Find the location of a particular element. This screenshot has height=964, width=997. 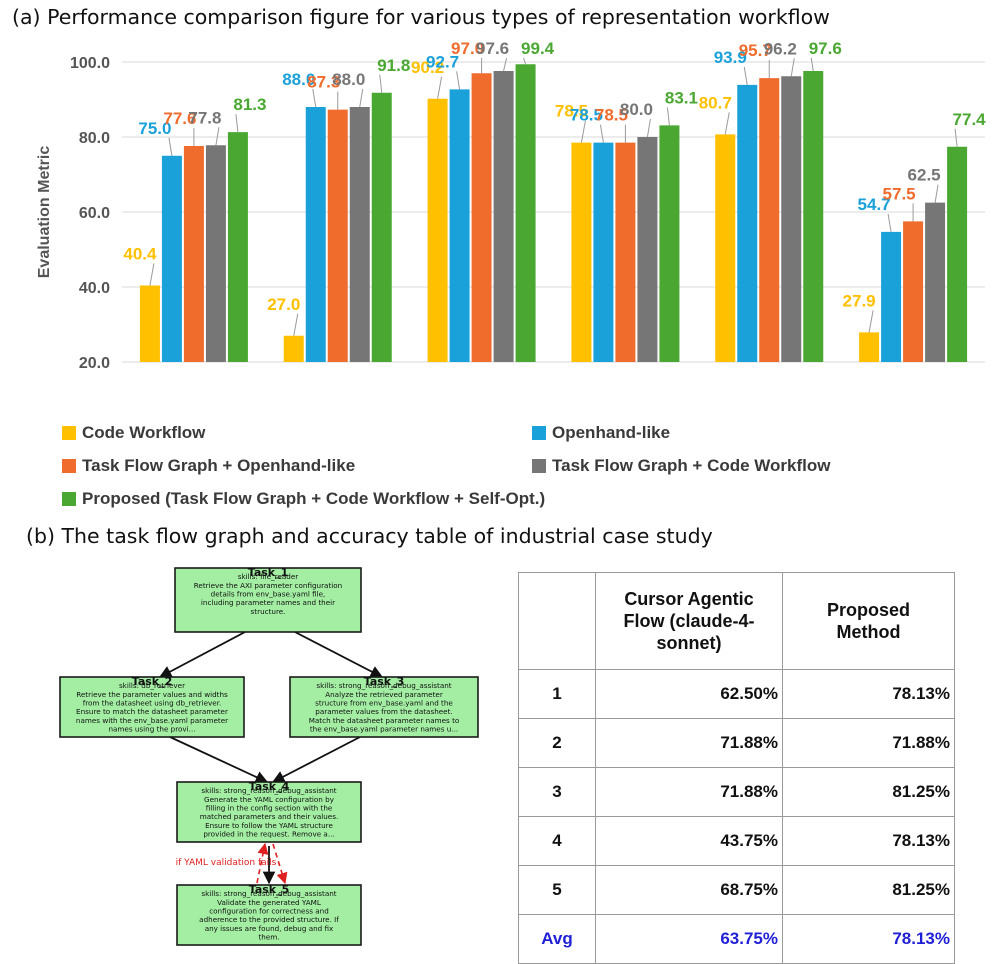

data-label: 77.4 is located at coordinates (970, 119).